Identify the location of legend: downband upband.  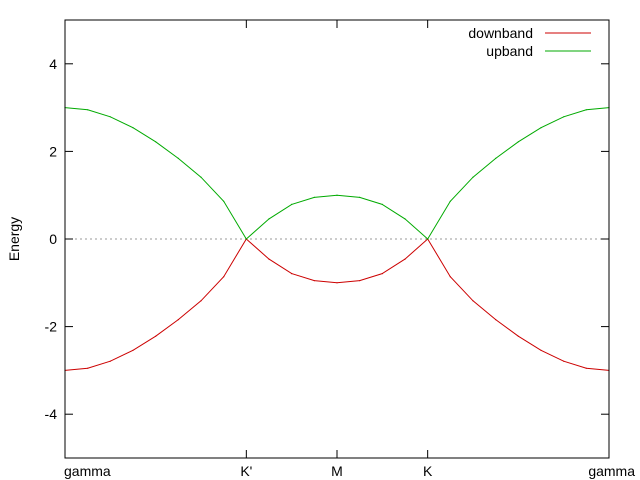
(529, 42).